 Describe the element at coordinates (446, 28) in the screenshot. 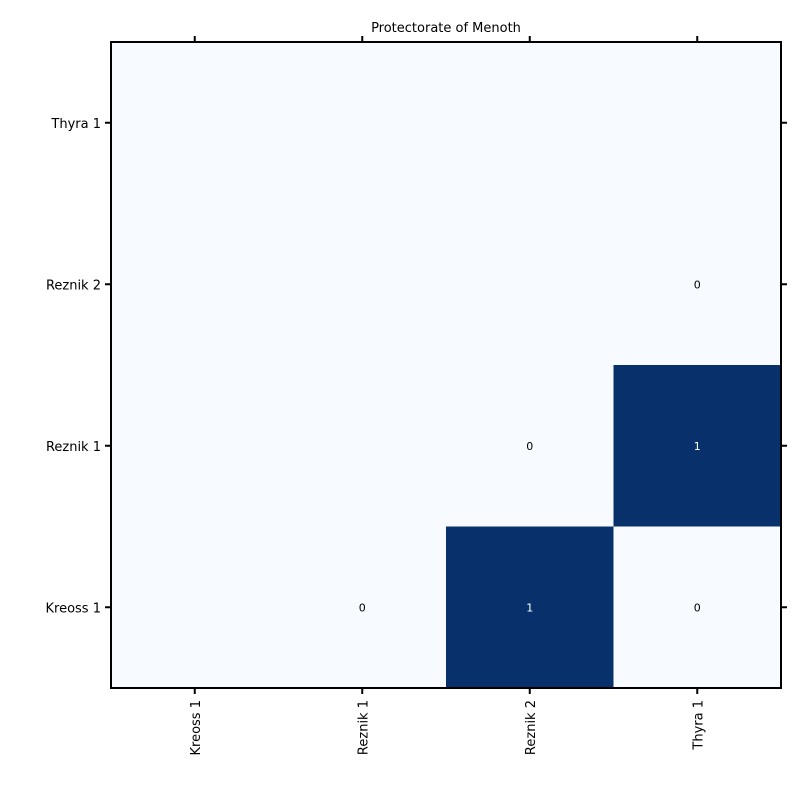

I see `chart-title: Protectorate of Menoth` at that location.